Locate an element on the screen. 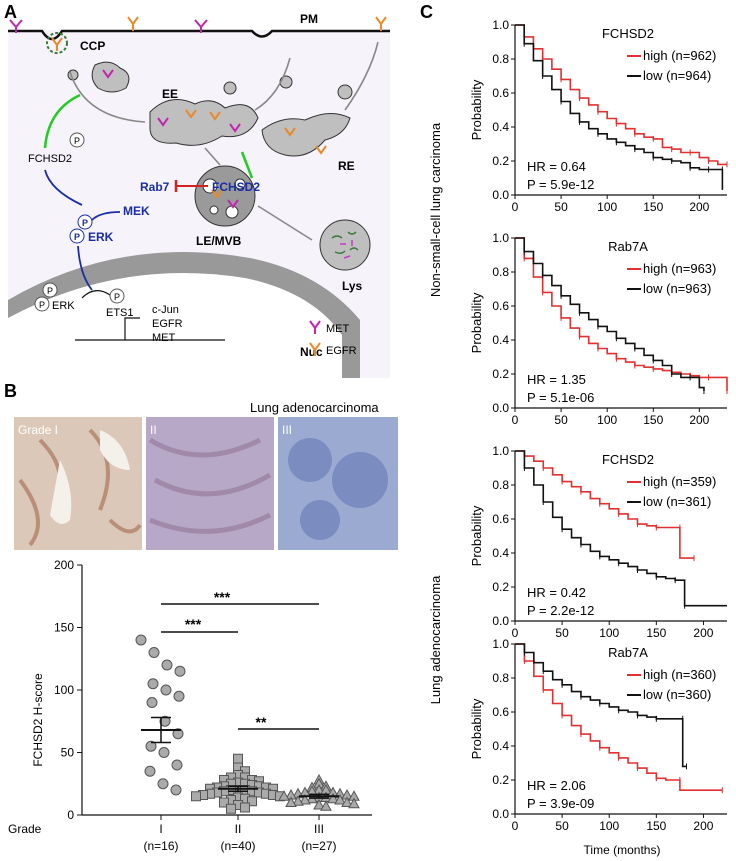 The width and height of the screenshot is (736, 861). met-legend-icon is located at coordinates (315, 327).